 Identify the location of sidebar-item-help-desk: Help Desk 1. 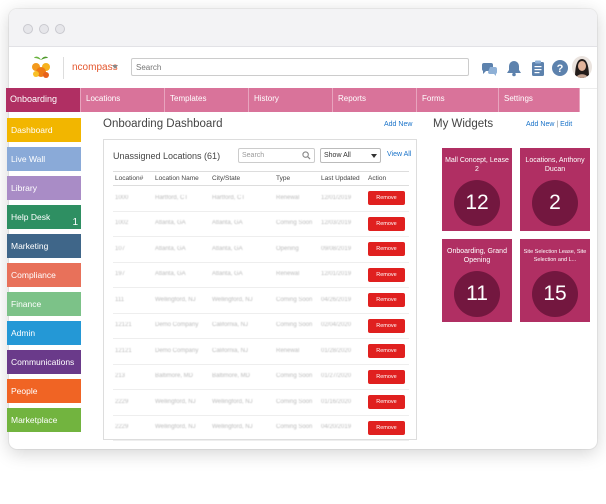
(44, 217).